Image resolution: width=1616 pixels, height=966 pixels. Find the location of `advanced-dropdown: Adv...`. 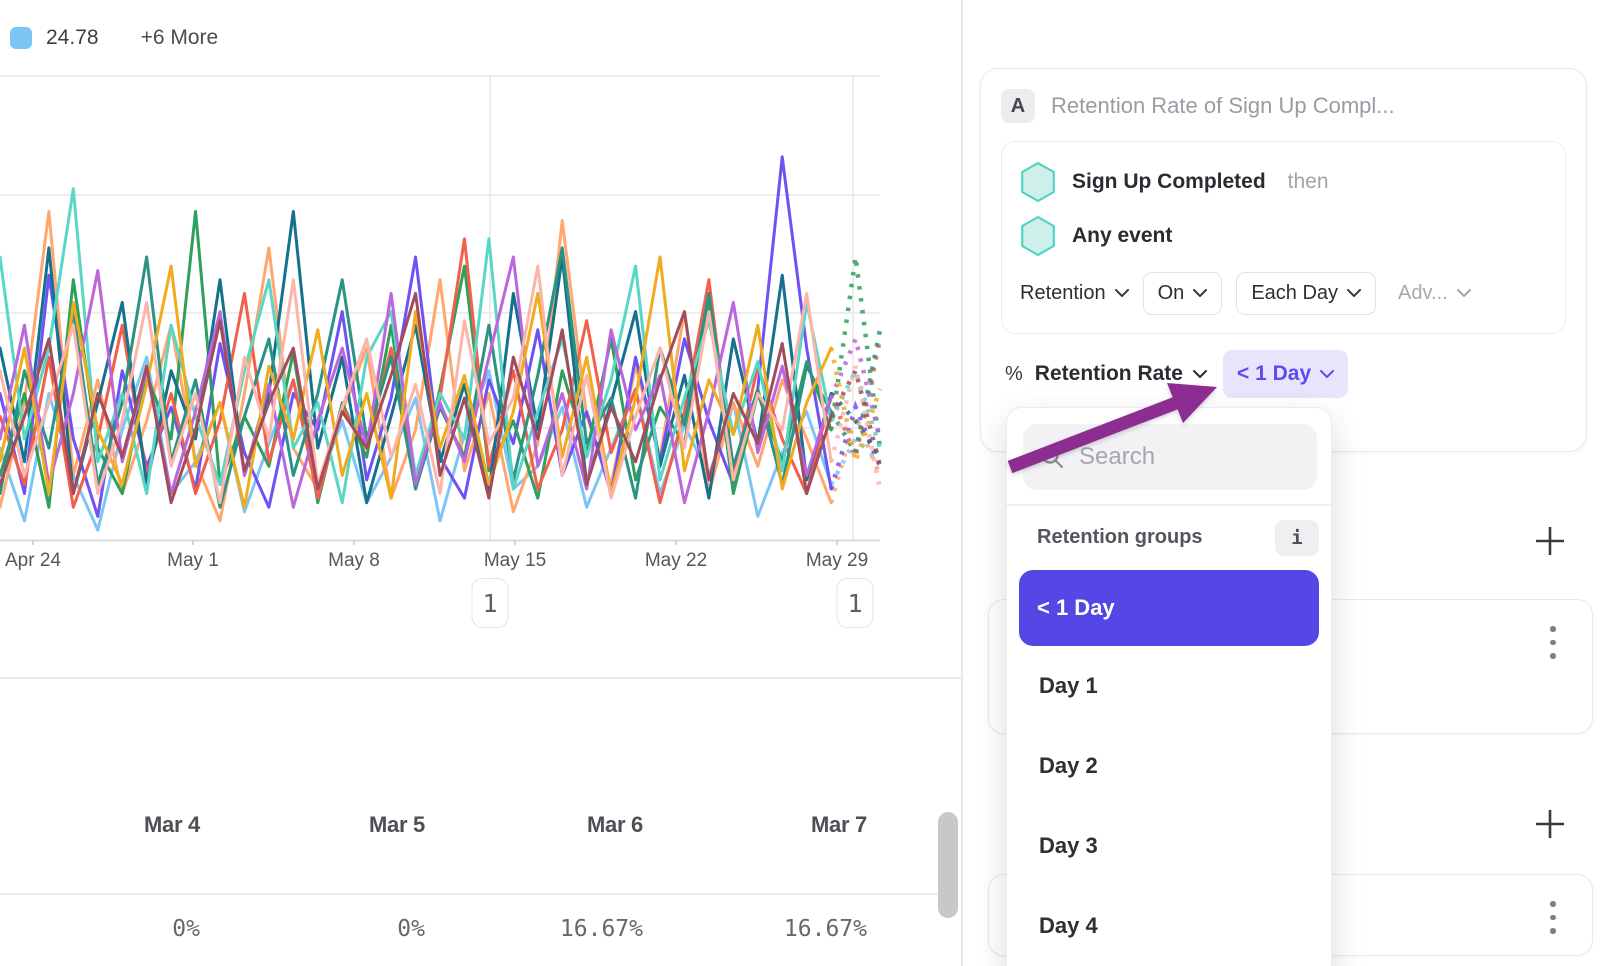

advanced-dropdown: Adv... is located at coordinates (1434, 293).